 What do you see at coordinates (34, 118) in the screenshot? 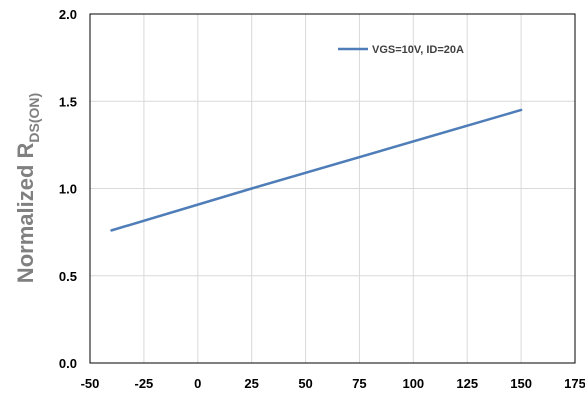
I see `y-axis-label-subscript: DS(ON)` at bounding box center [34, 118].